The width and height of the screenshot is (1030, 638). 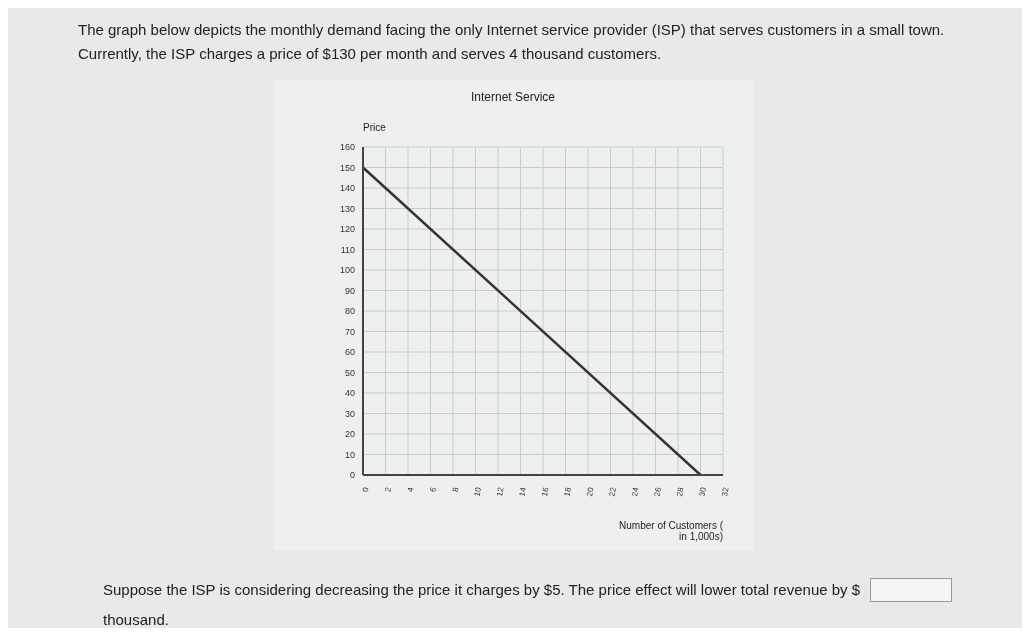 What do you see at coordinates (613, 492) in the screenshot?
I see `x-tick-label: 22` at bounding box center [613, 492].